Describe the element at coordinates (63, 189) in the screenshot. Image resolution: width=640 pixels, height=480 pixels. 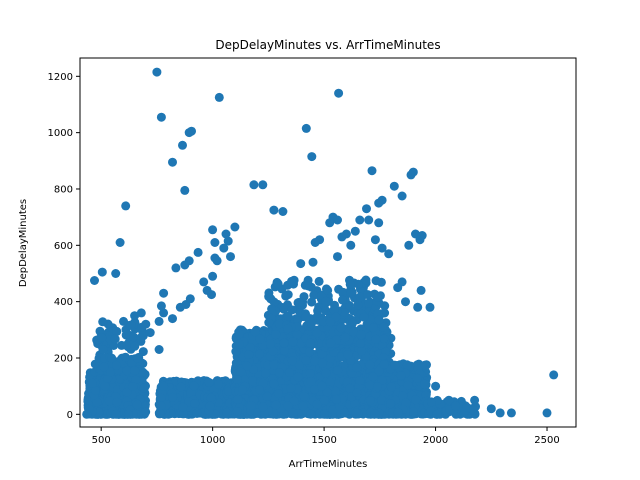
I see `y-tick-label: 800` at that location.